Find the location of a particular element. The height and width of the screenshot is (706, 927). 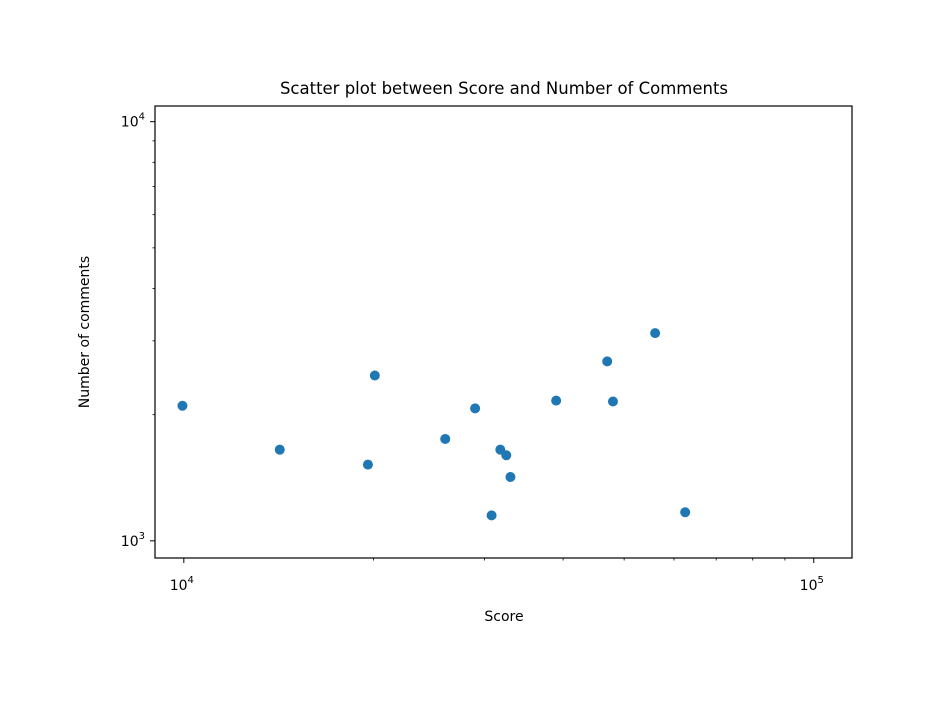

x-axis-label: Score is located at coordinates (503, 617).